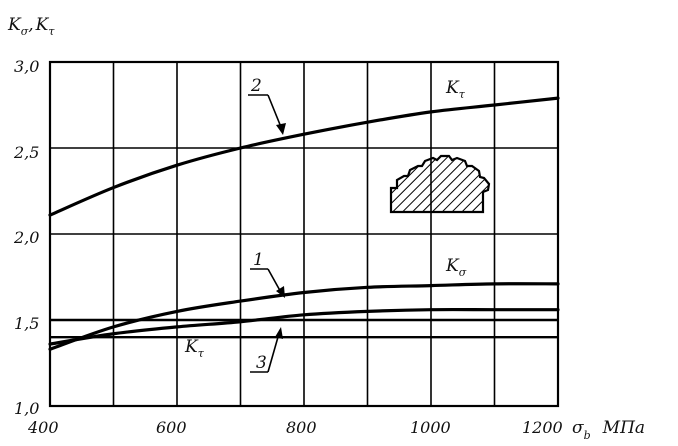 This screenshot has width=678, height=446. What do you see at coordinates (26, 152) in the screenshot?
I see `y-tick-label: 2,5` at bounding box center [26, 152].